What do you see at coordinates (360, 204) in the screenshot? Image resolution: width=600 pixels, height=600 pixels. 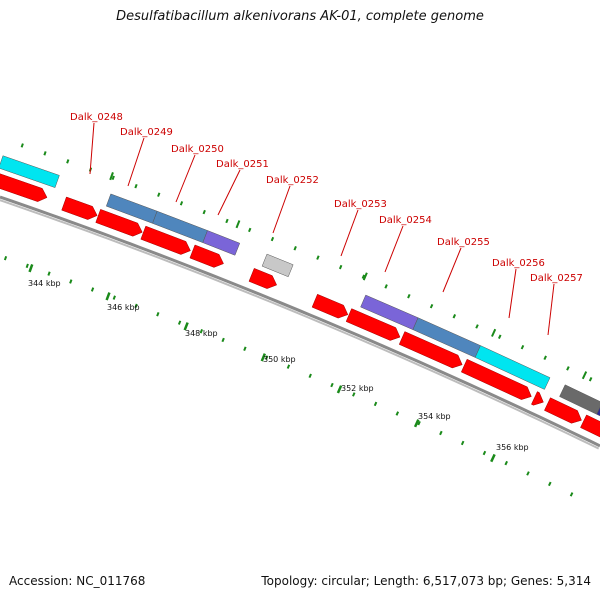 I see `gene-label: Dalk_0253` at bounding box center [360, 204].